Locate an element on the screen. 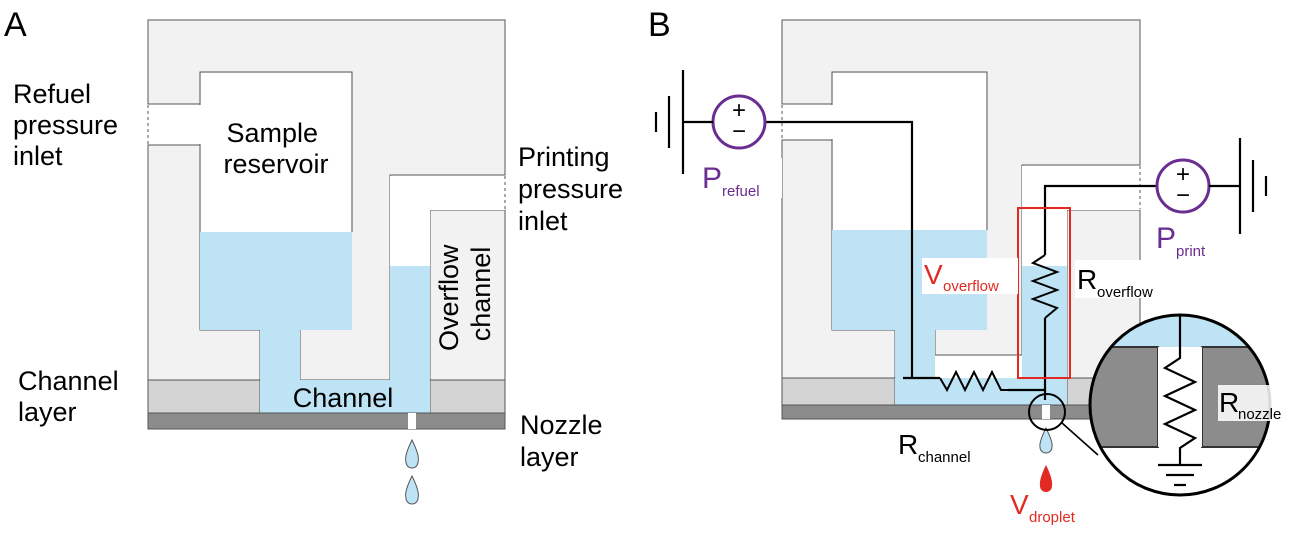 This screenshot has width=1297, height=547. refuel-inlet-label: Refuel pressure inlet is located at coordinates (69, 125).